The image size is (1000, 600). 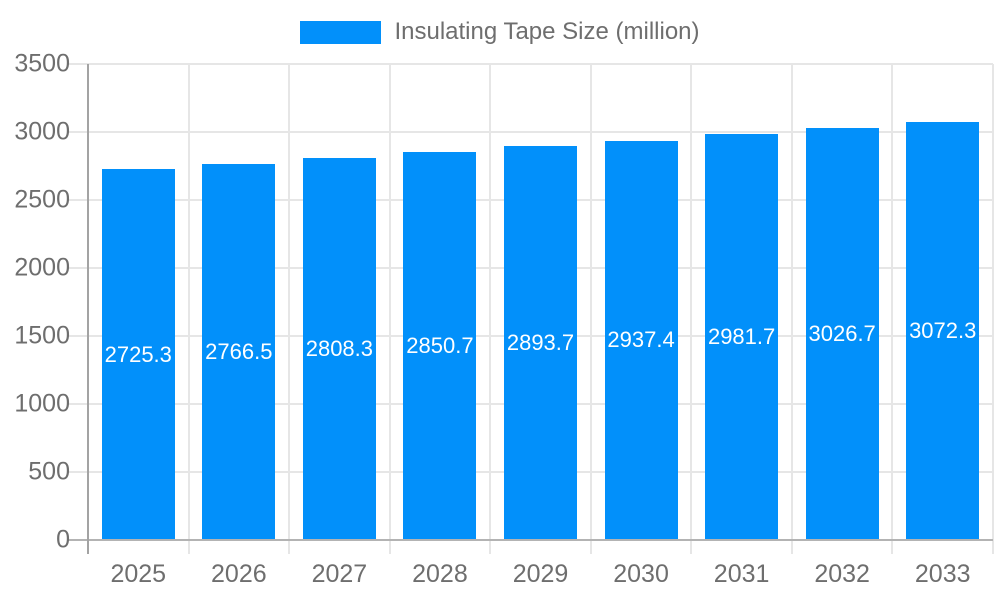 I want to click on x-axis-tick-label: 2032, so click(x=842, y=574).